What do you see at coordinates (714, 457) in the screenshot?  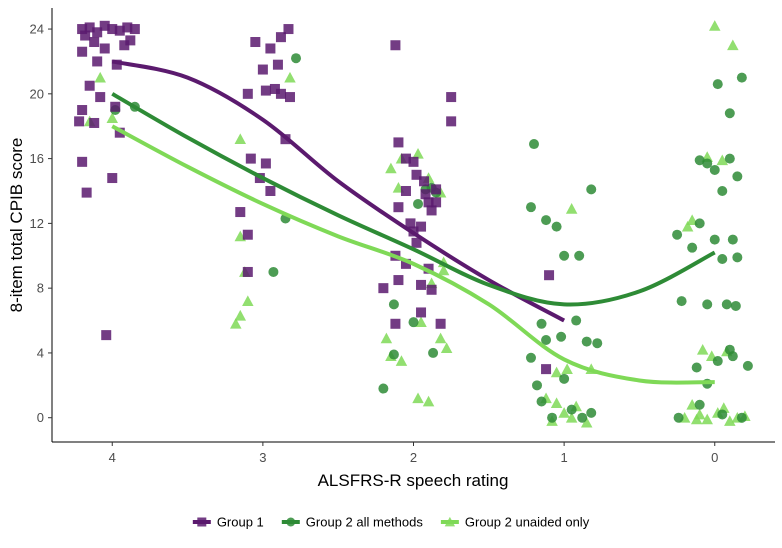 I see `x-tick-label-0: 0` at bounding box center [714, 457].